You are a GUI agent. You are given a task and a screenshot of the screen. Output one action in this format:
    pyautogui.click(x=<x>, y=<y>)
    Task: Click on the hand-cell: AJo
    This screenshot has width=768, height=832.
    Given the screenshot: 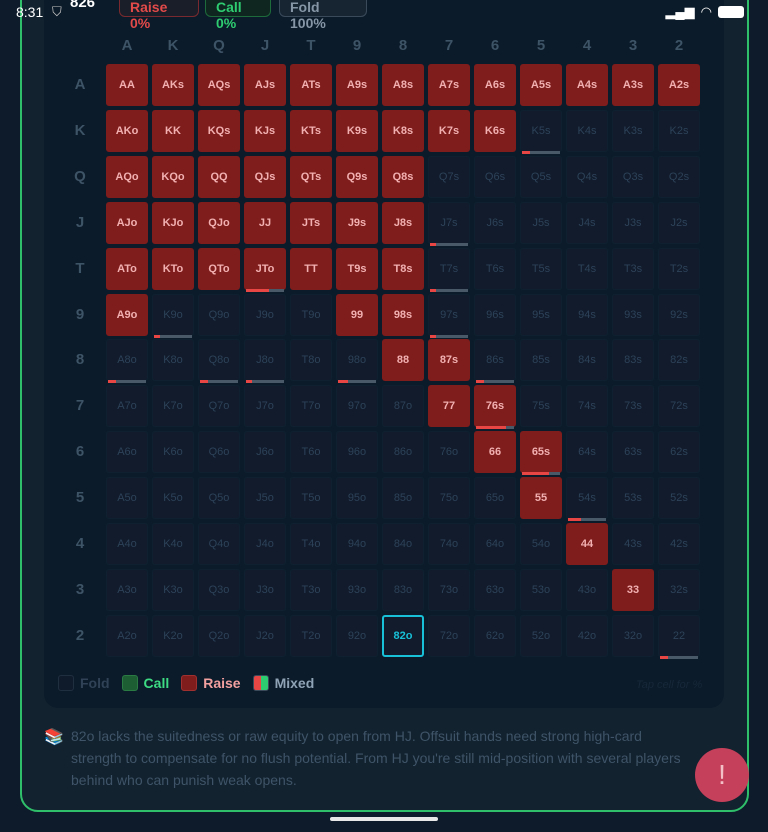 What is the action you would take?
    pyautogui.click(x=127, y=222)
    